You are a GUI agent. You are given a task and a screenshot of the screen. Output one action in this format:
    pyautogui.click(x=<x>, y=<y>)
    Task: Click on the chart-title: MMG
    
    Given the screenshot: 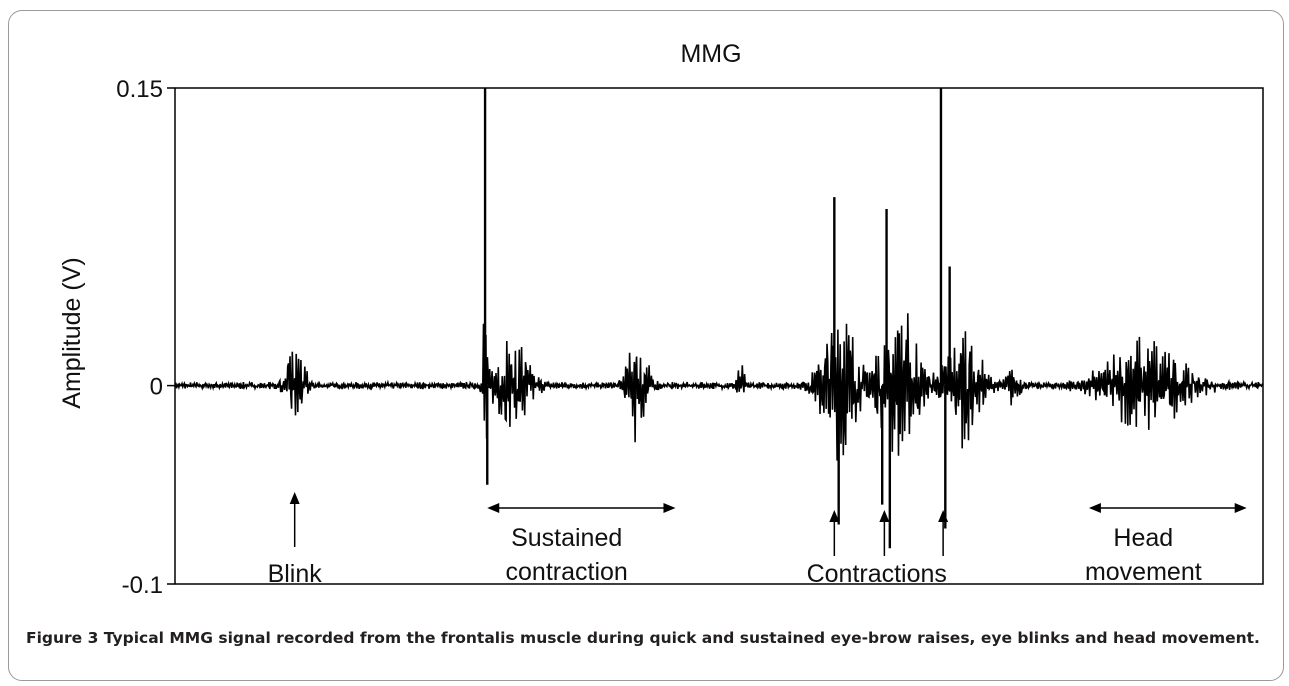 What is the action you would take?
    pyautogui.click(x=710, y=54)
    